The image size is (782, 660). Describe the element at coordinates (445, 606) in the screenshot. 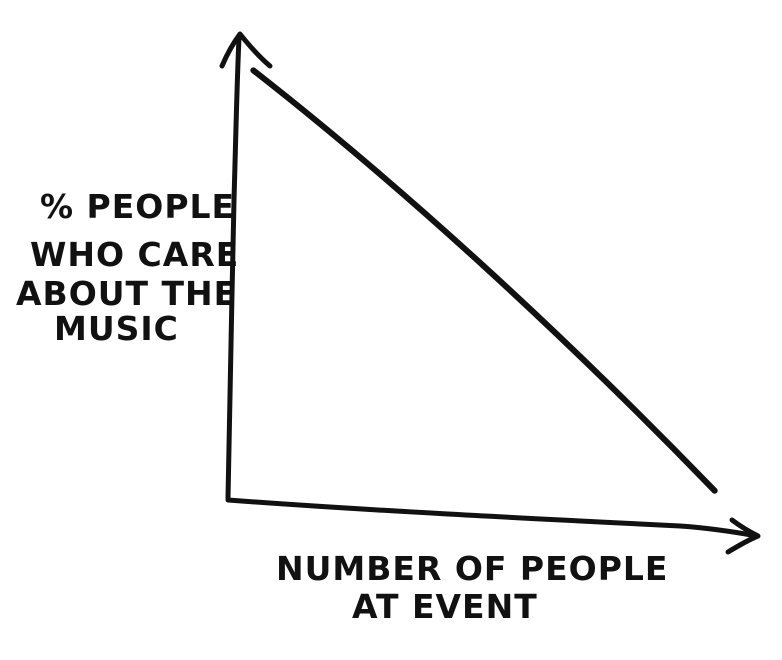

I see `x-label-line-2: AT EVENT` at that location.